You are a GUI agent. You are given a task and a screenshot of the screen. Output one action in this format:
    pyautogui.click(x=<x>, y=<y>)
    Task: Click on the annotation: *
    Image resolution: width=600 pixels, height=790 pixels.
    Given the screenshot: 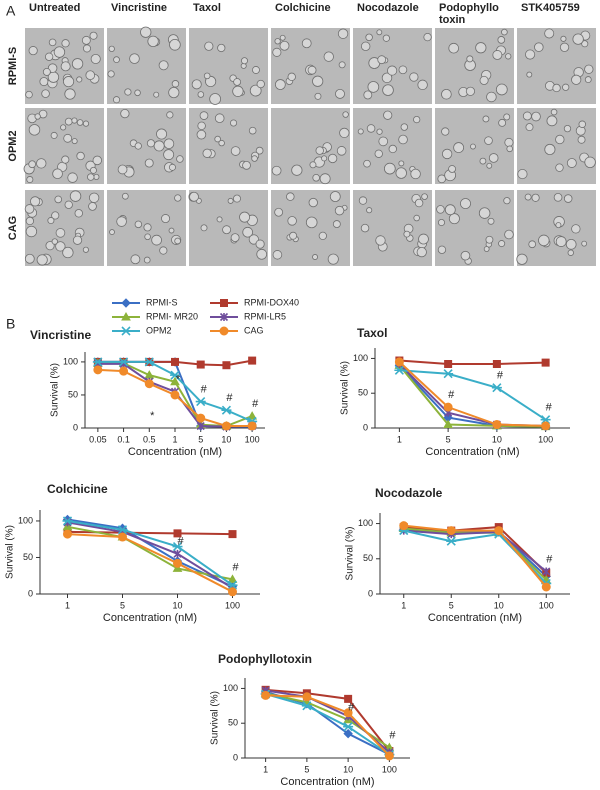 What is the action you would take?
    pyautogui.click(x=178, y=380)
    